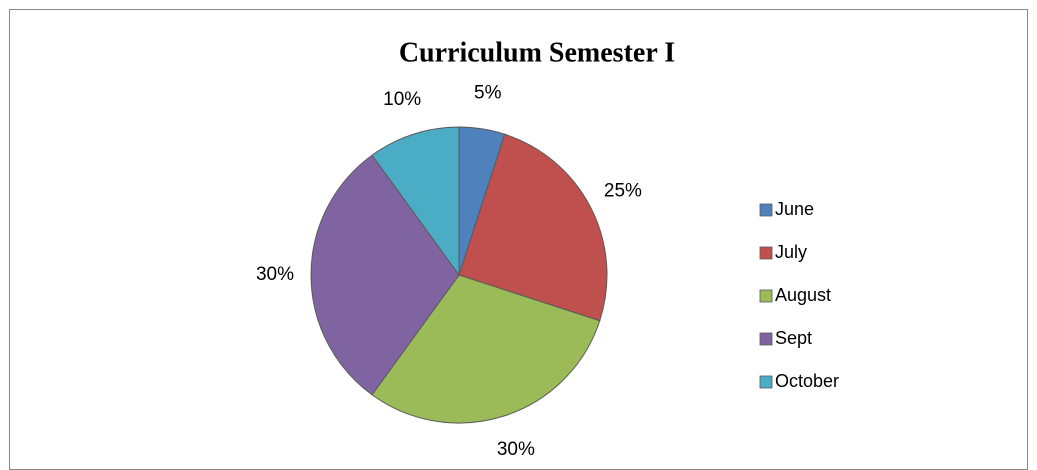 Image resolution: width=1037 pixels, height=470 pixels. I want to click on data-label: 25%, so click(623, 190).